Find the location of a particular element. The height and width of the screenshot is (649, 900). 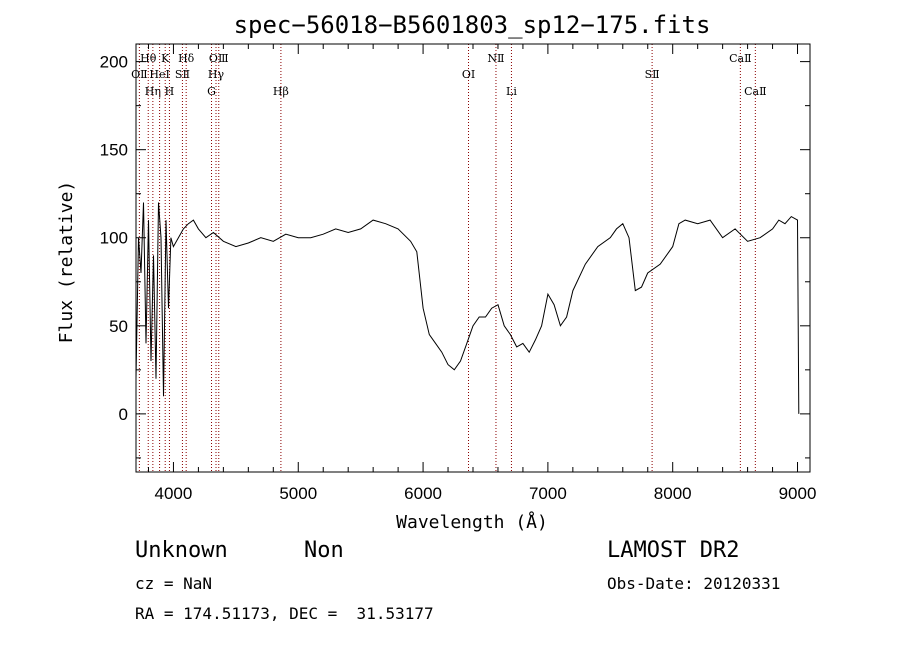

redshift-cz: cz = NaN is located at coordinates (174, 583).